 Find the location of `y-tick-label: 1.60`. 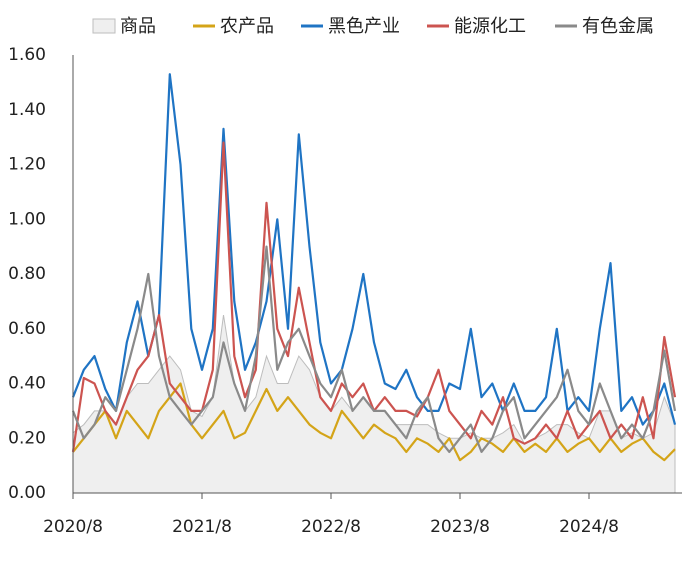

y-tick-label: 1.60 is located at coordinates (27, 55).